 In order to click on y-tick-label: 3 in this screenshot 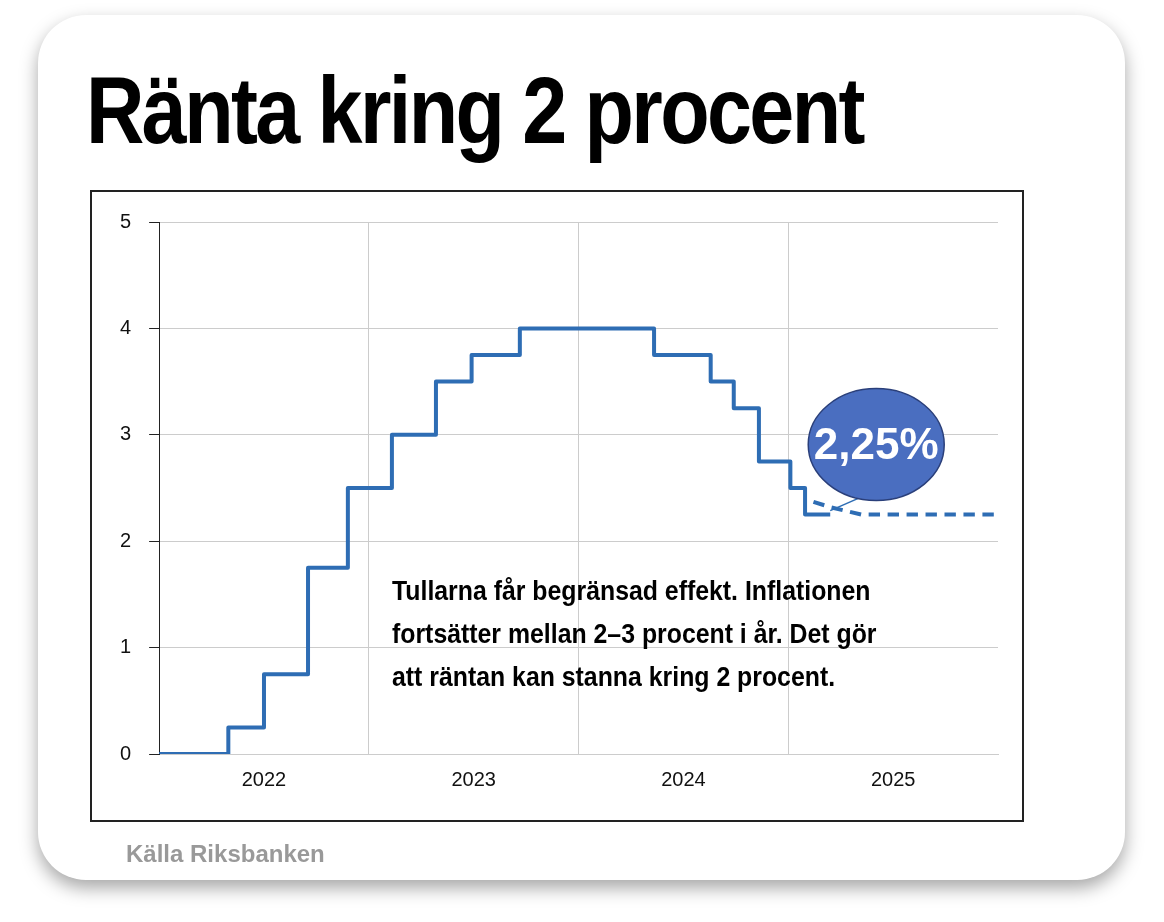, I will do `click(126, 433)`.